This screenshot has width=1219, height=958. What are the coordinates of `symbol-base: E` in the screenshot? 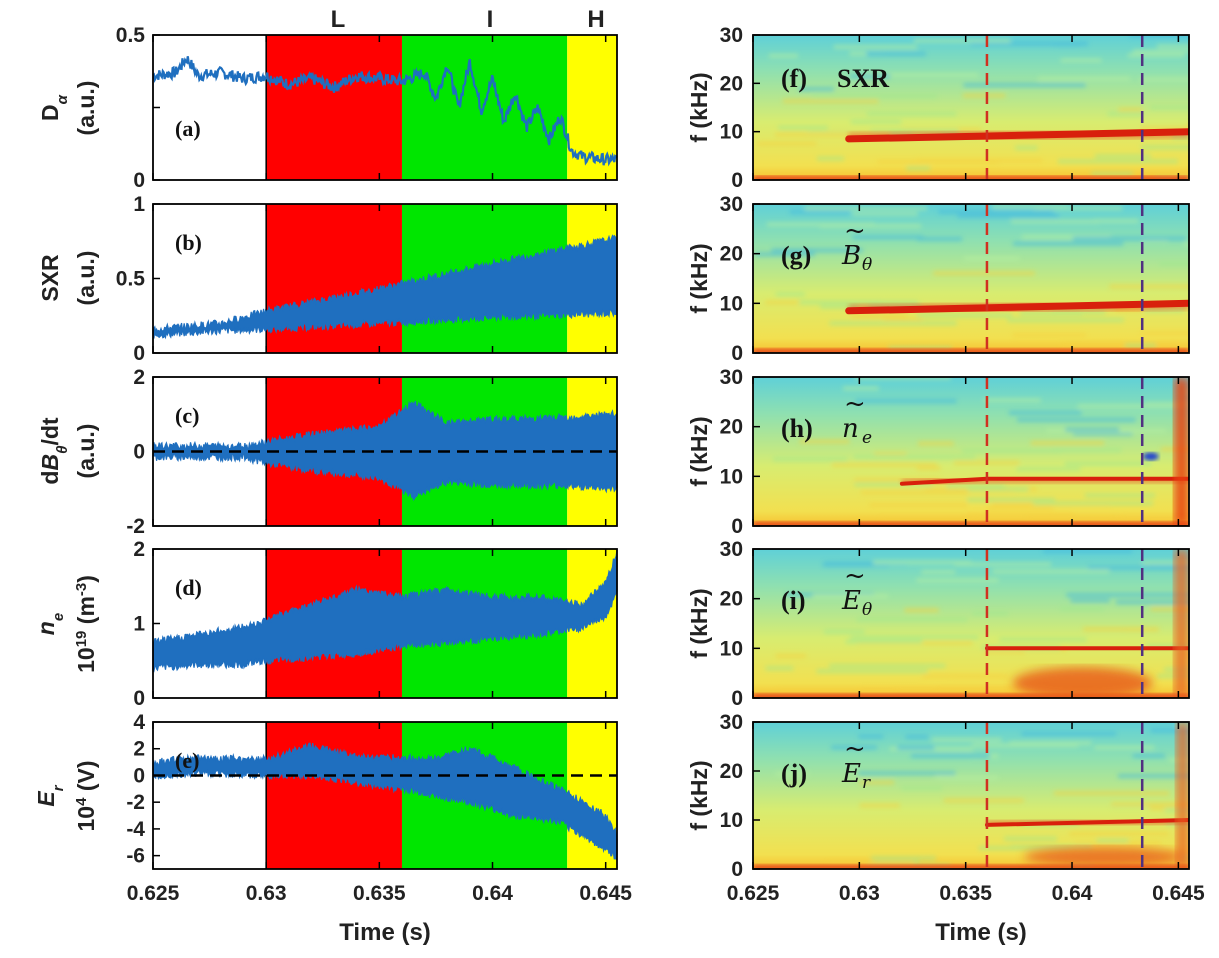 It's located at (851, 774).